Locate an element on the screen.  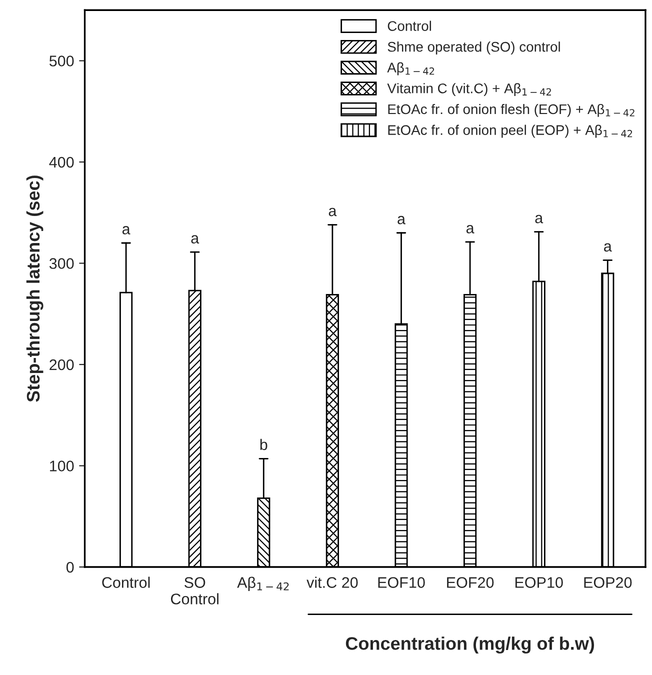
y-tick-label: 100 is located at coordinates (62, 466).